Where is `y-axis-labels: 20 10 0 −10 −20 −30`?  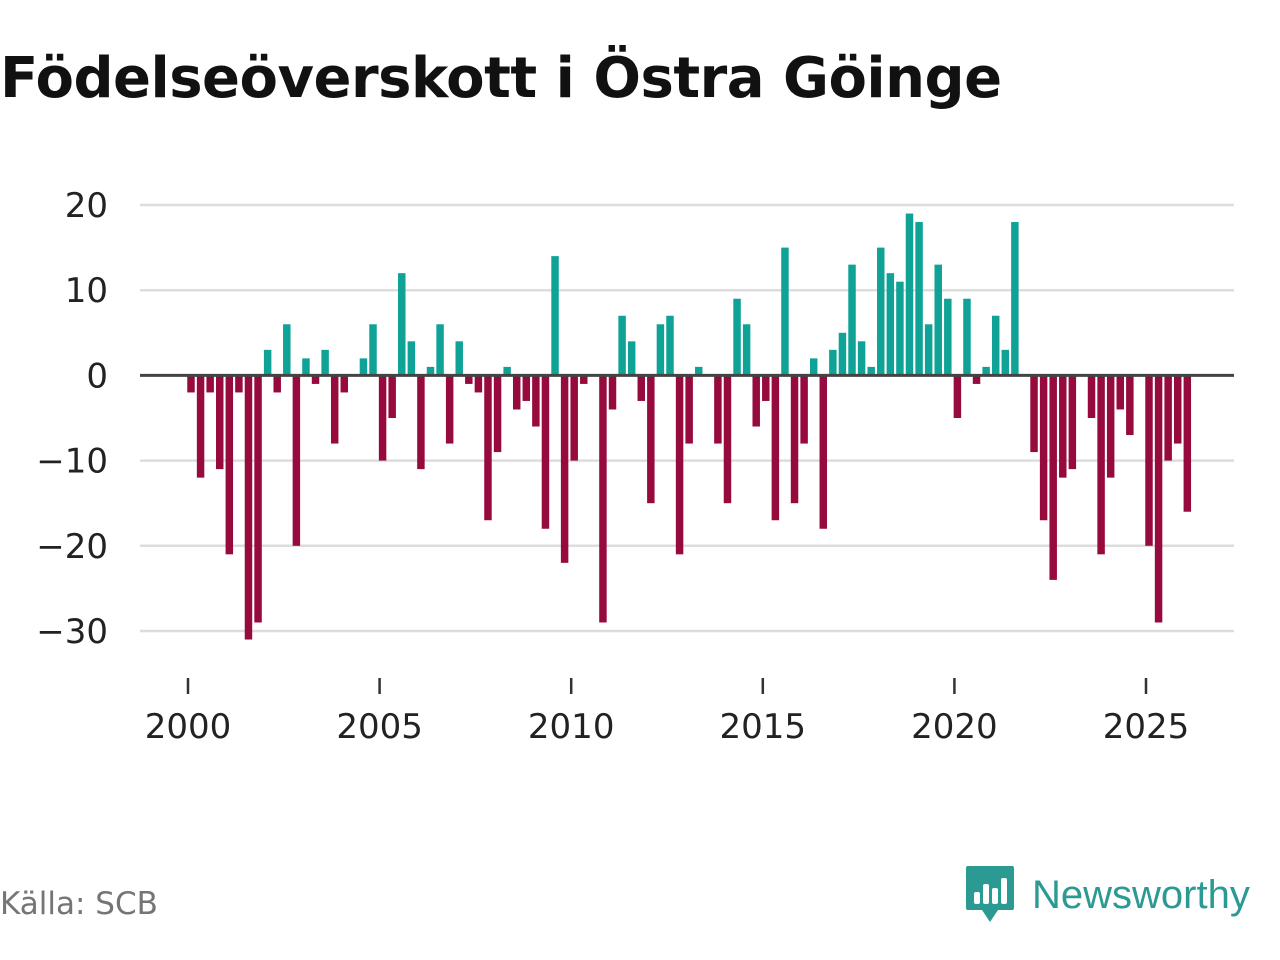 y-axis-labels: 20 10 0 −10 −20 −30 is located at coordinates (72, 419).